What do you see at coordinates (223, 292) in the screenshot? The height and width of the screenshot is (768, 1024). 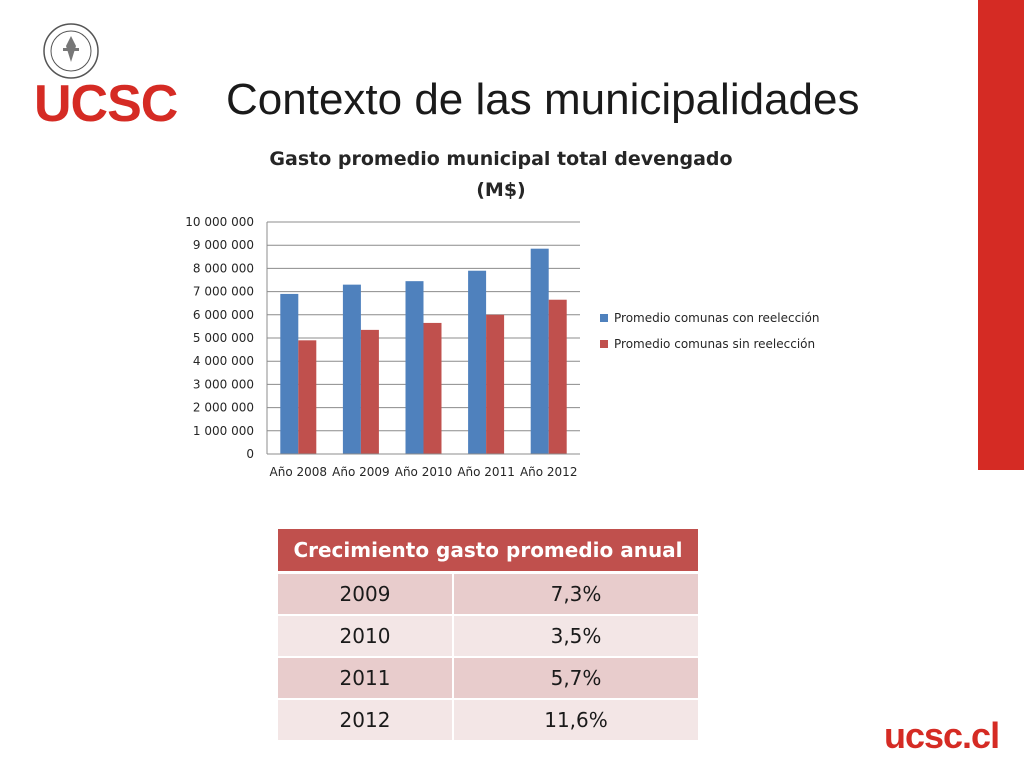 I see `y-tick-label: 7 000 000` at bounding box center [223, 292].